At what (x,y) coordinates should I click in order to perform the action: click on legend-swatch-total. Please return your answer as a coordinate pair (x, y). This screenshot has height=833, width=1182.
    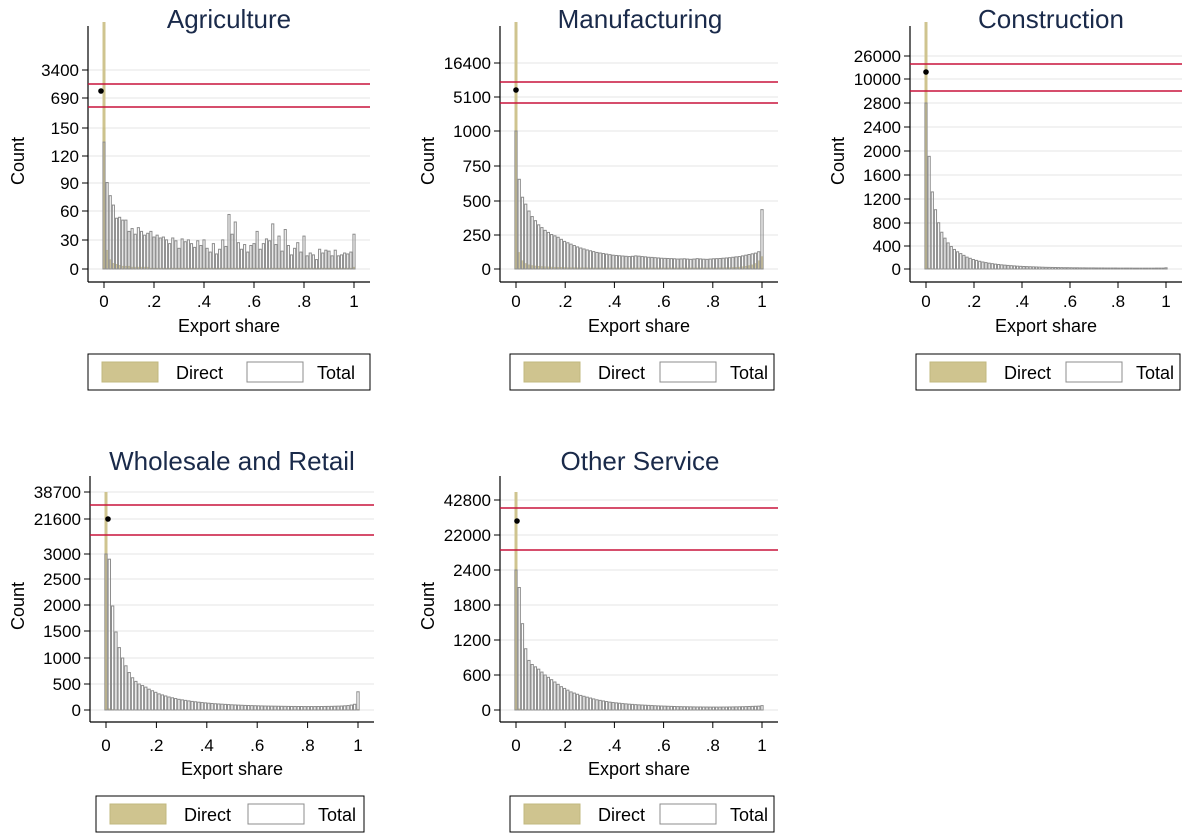
    Looking at the image, I should click on (688, 814).